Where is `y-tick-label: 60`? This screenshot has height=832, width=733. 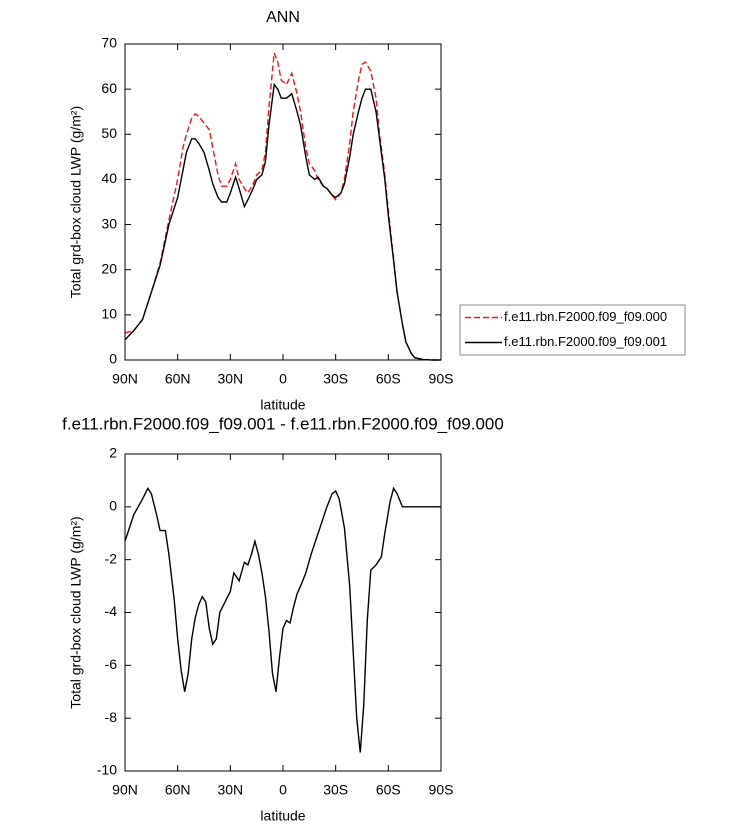 y-tick-label: 60 is located at coordinates (109, 88).